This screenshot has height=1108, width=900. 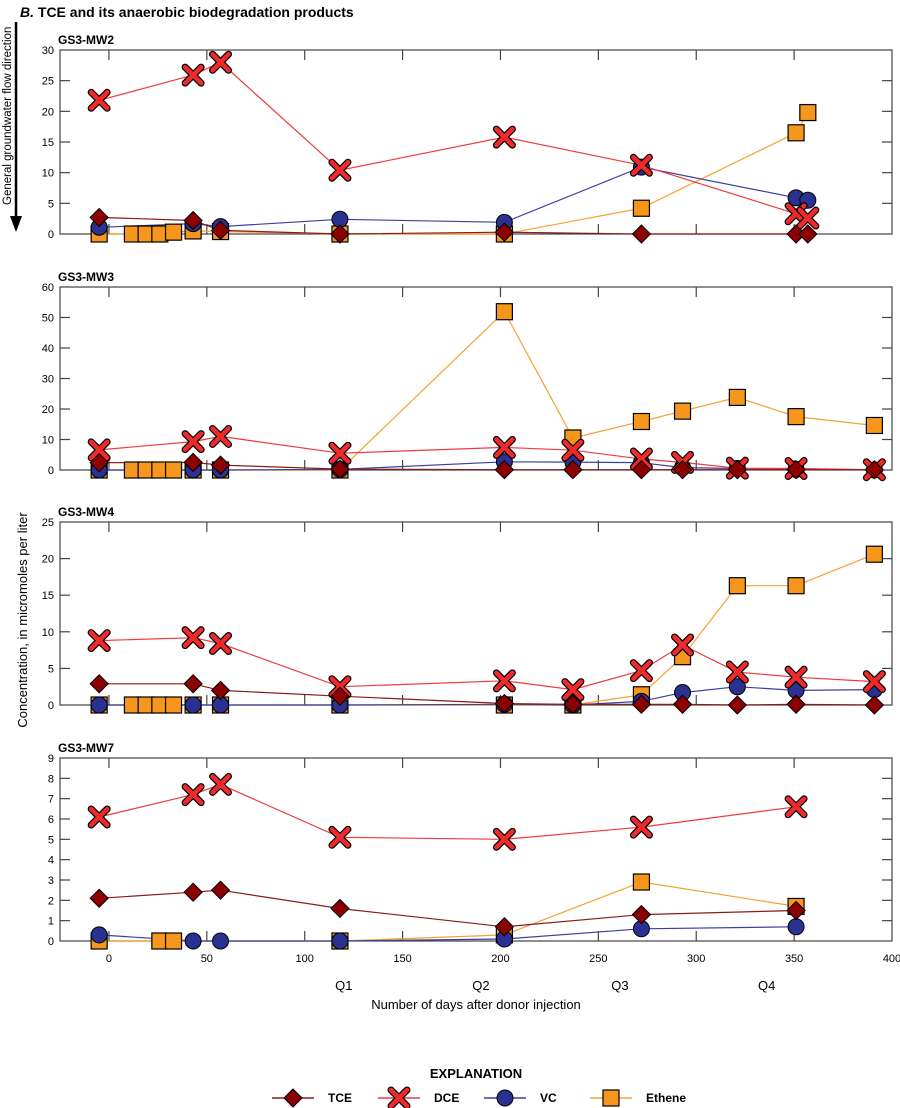 What do you see at coordinates (520, 1098) in the screenshot?
I see `legend-item-vc: VC` at bounding box center [520, 1098].